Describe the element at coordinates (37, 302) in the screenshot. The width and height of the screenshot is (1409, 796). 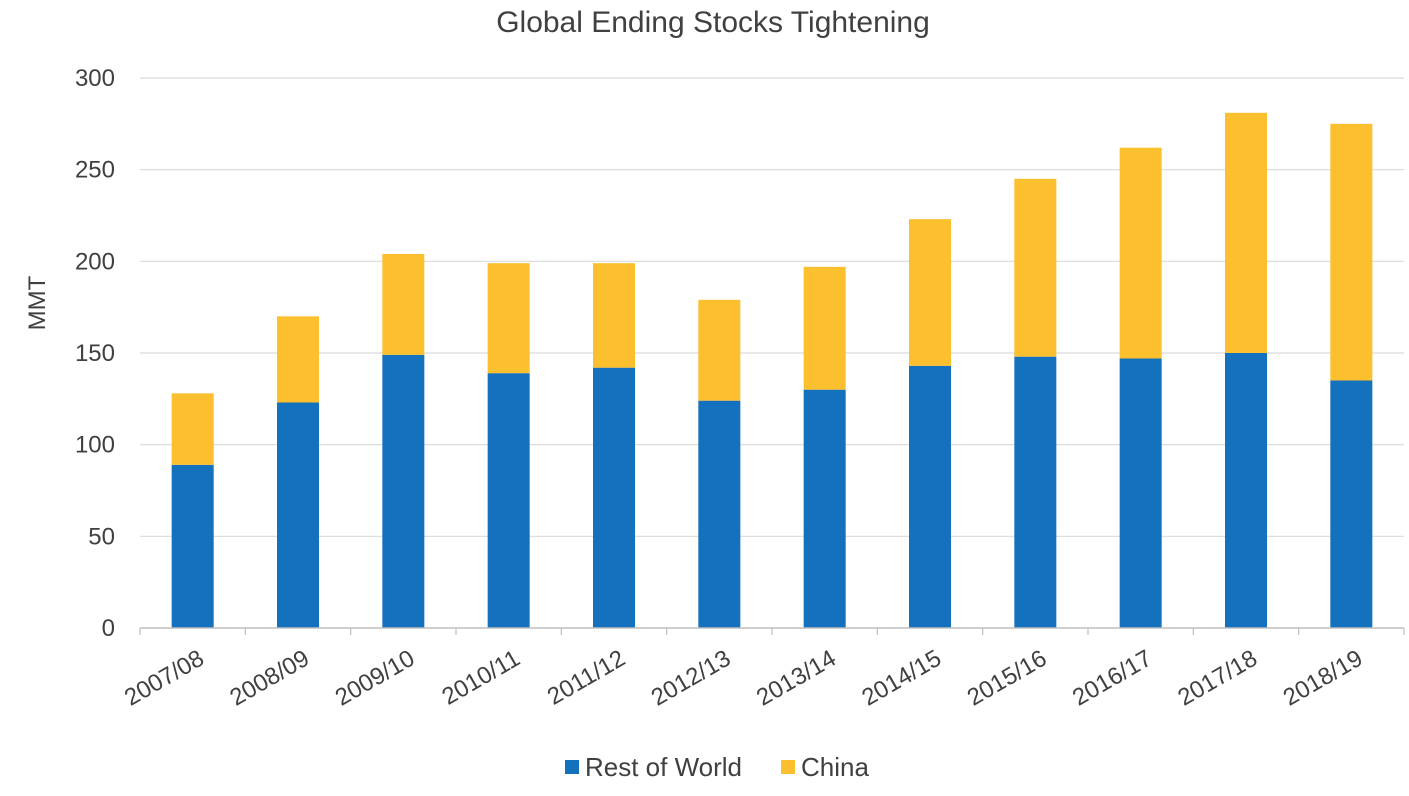
I see `y-axis-title: MMT` at that location.